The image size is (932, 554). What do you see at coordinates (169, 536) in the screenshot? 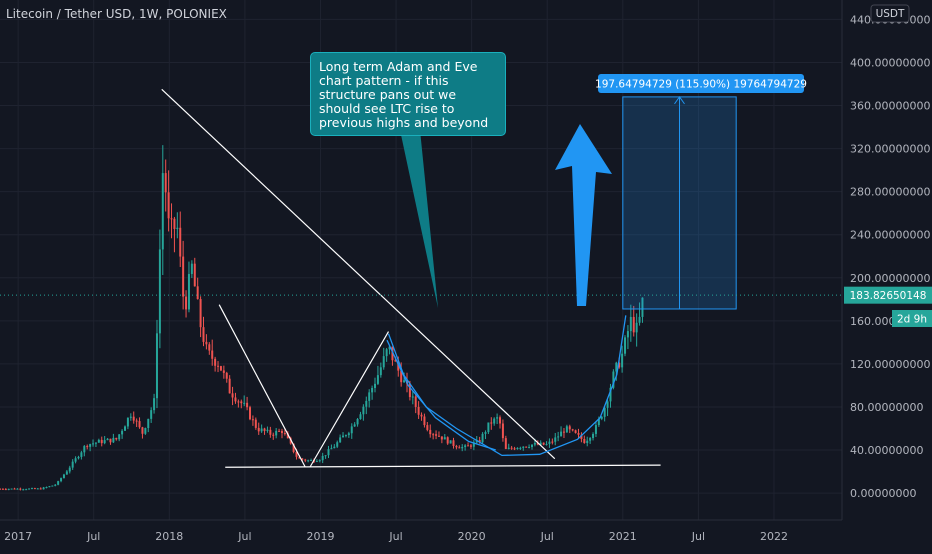
I see `x-tick-label: 2018` at bounding box center [169, 536].